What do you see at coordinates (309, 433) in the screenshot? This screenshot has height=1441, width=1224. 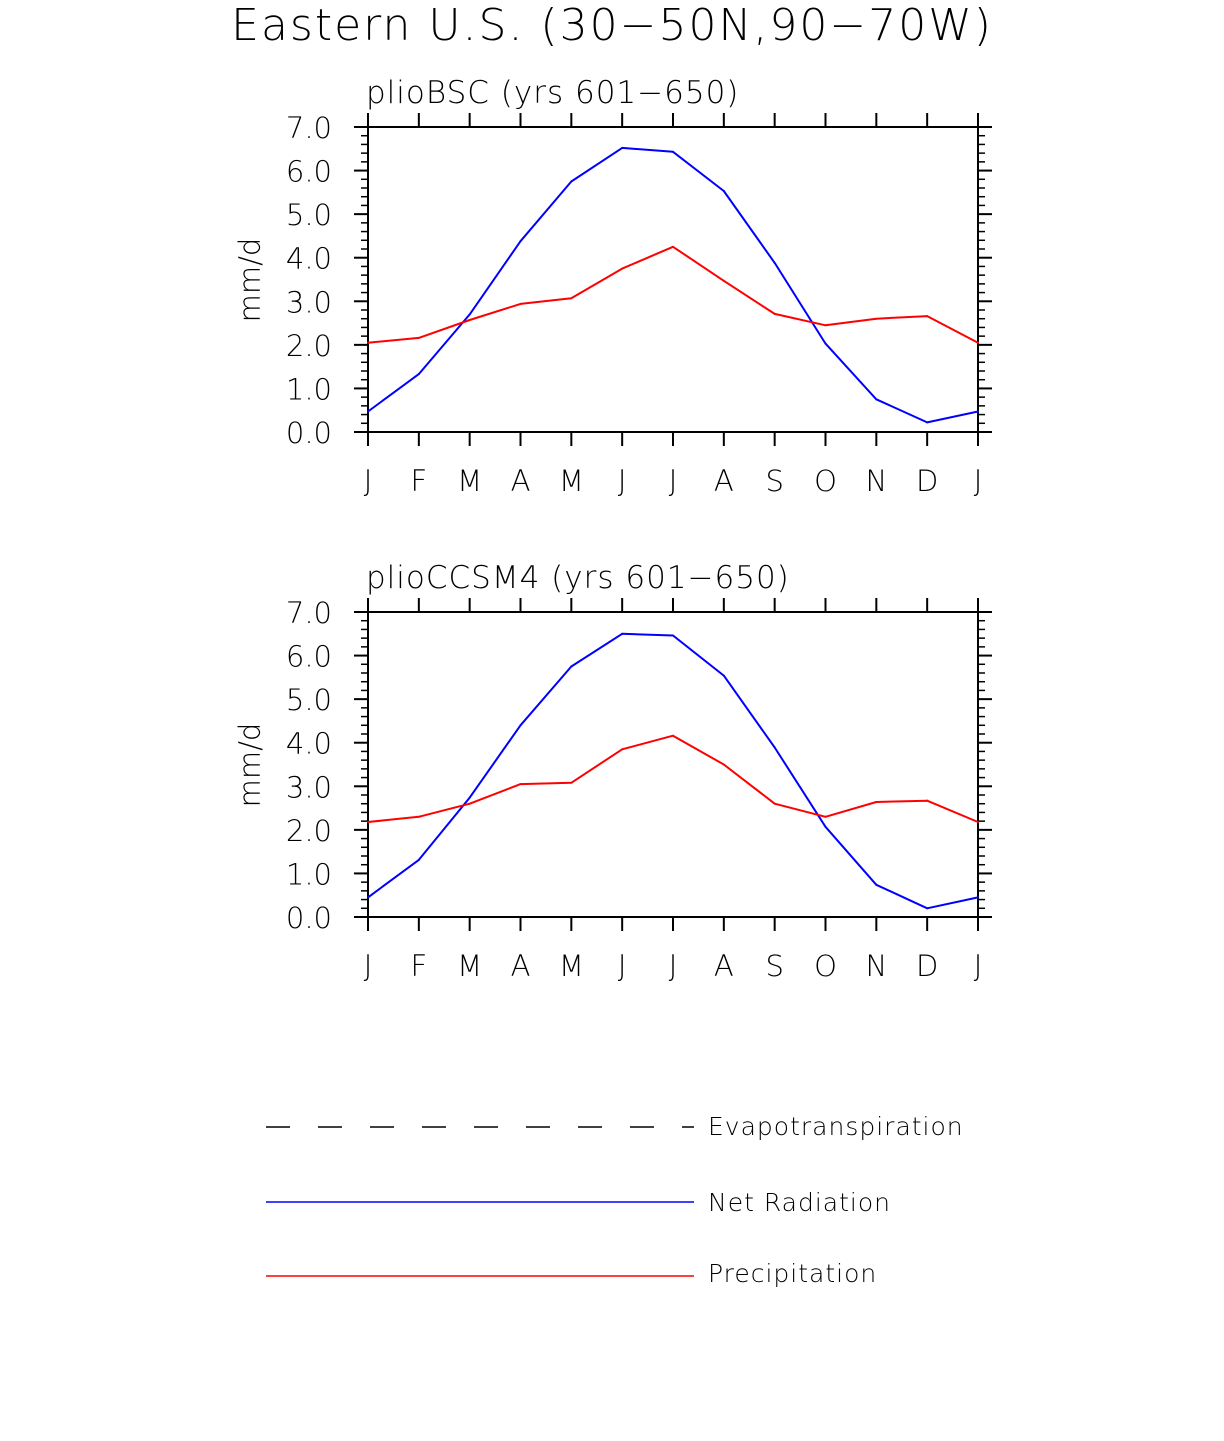 I see `y-tick-label: 0.0` at bounding box center [309, 433].